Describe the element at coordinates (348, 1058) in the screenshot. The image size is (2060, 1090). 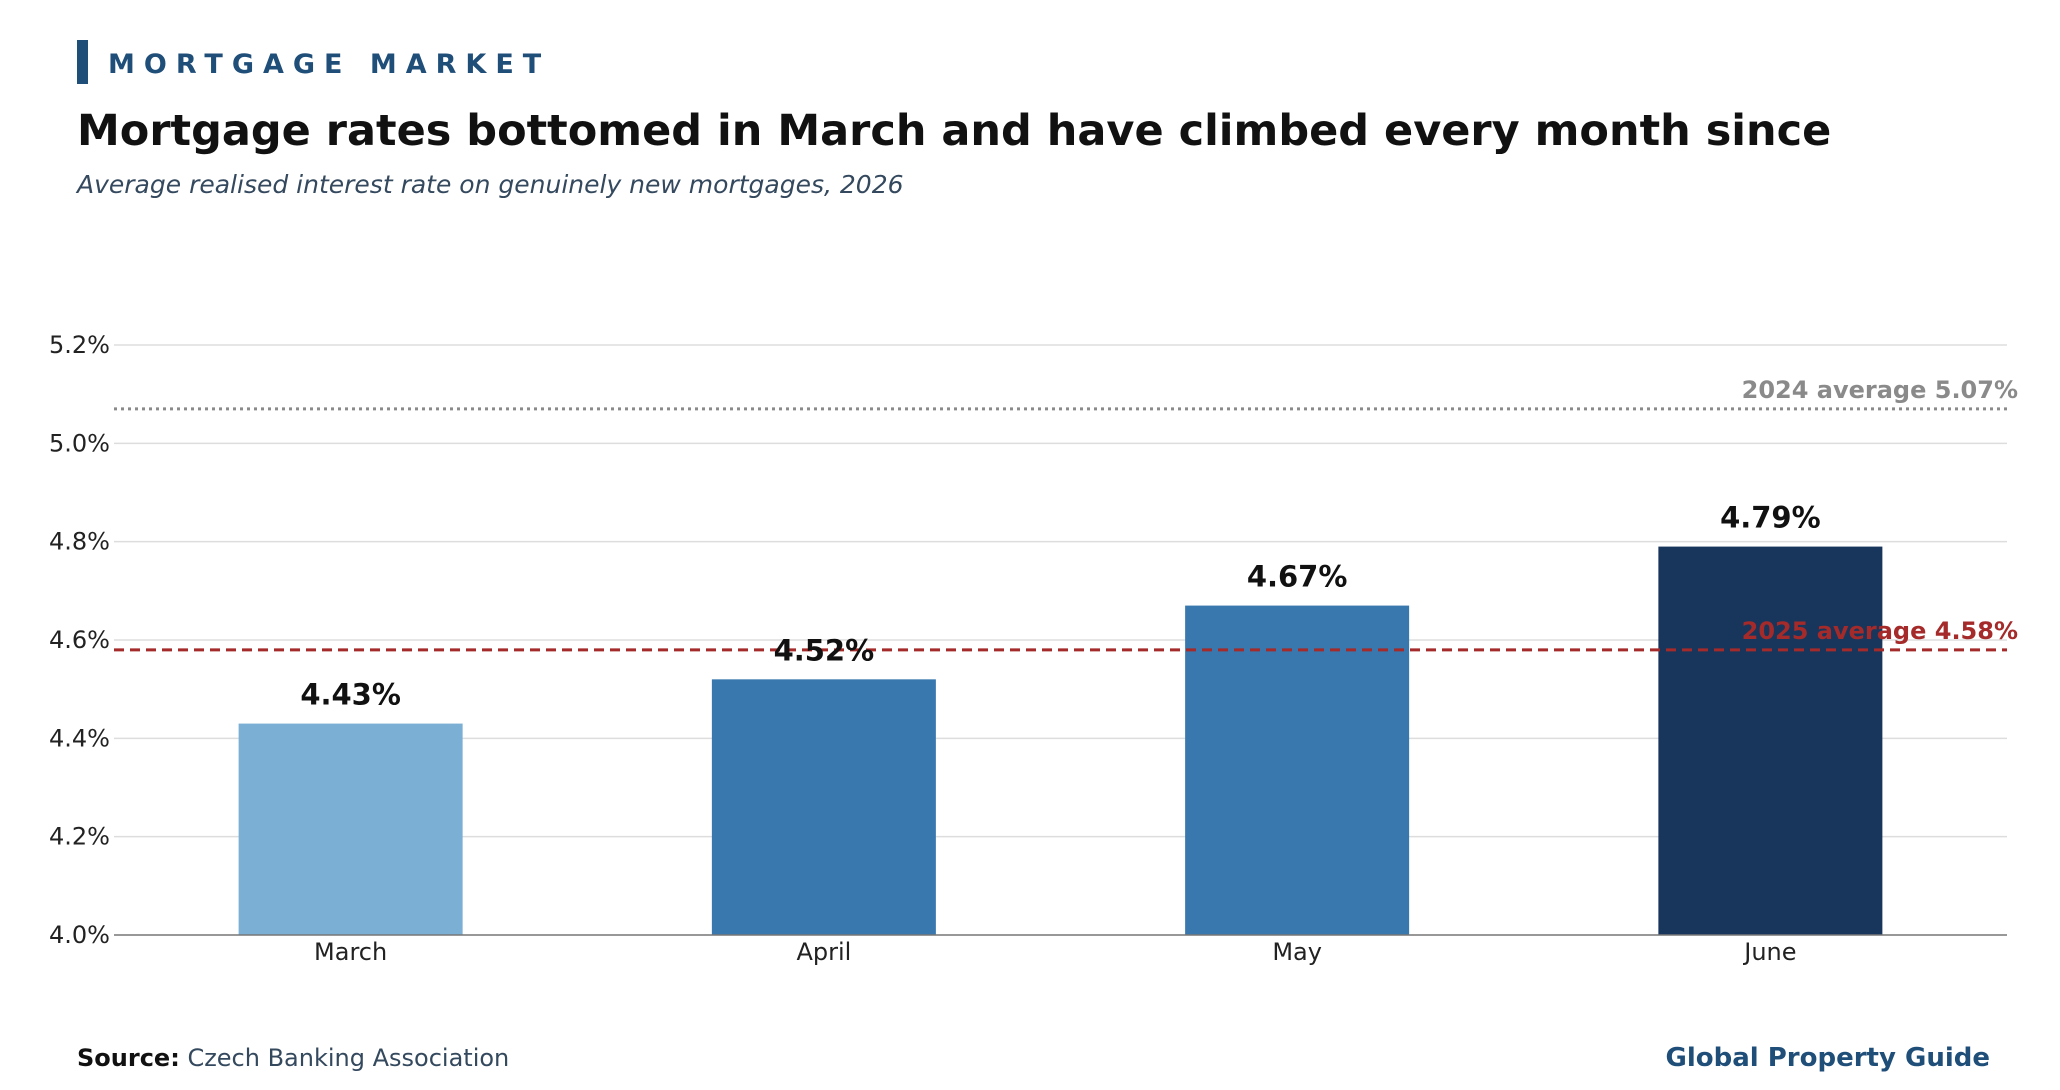
I see `source-value: Czech Banking Association` at that location.